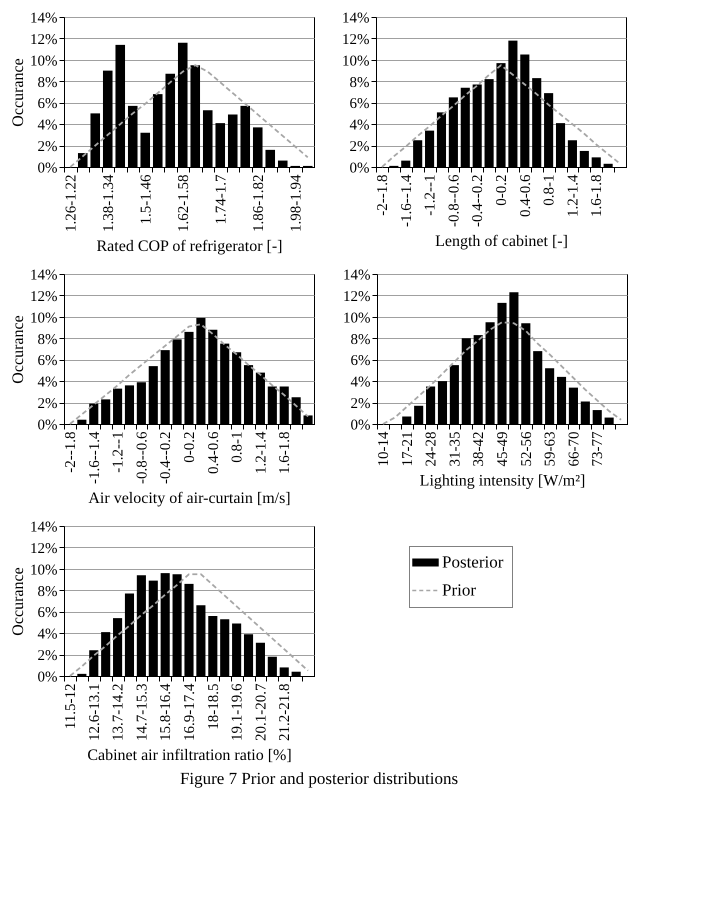 Image resolution: width=724 pixels, height=908 pixels. Describe the element at coordinates (473, 562) in the screenshot. I see `legend-label: Posterior` at that location.